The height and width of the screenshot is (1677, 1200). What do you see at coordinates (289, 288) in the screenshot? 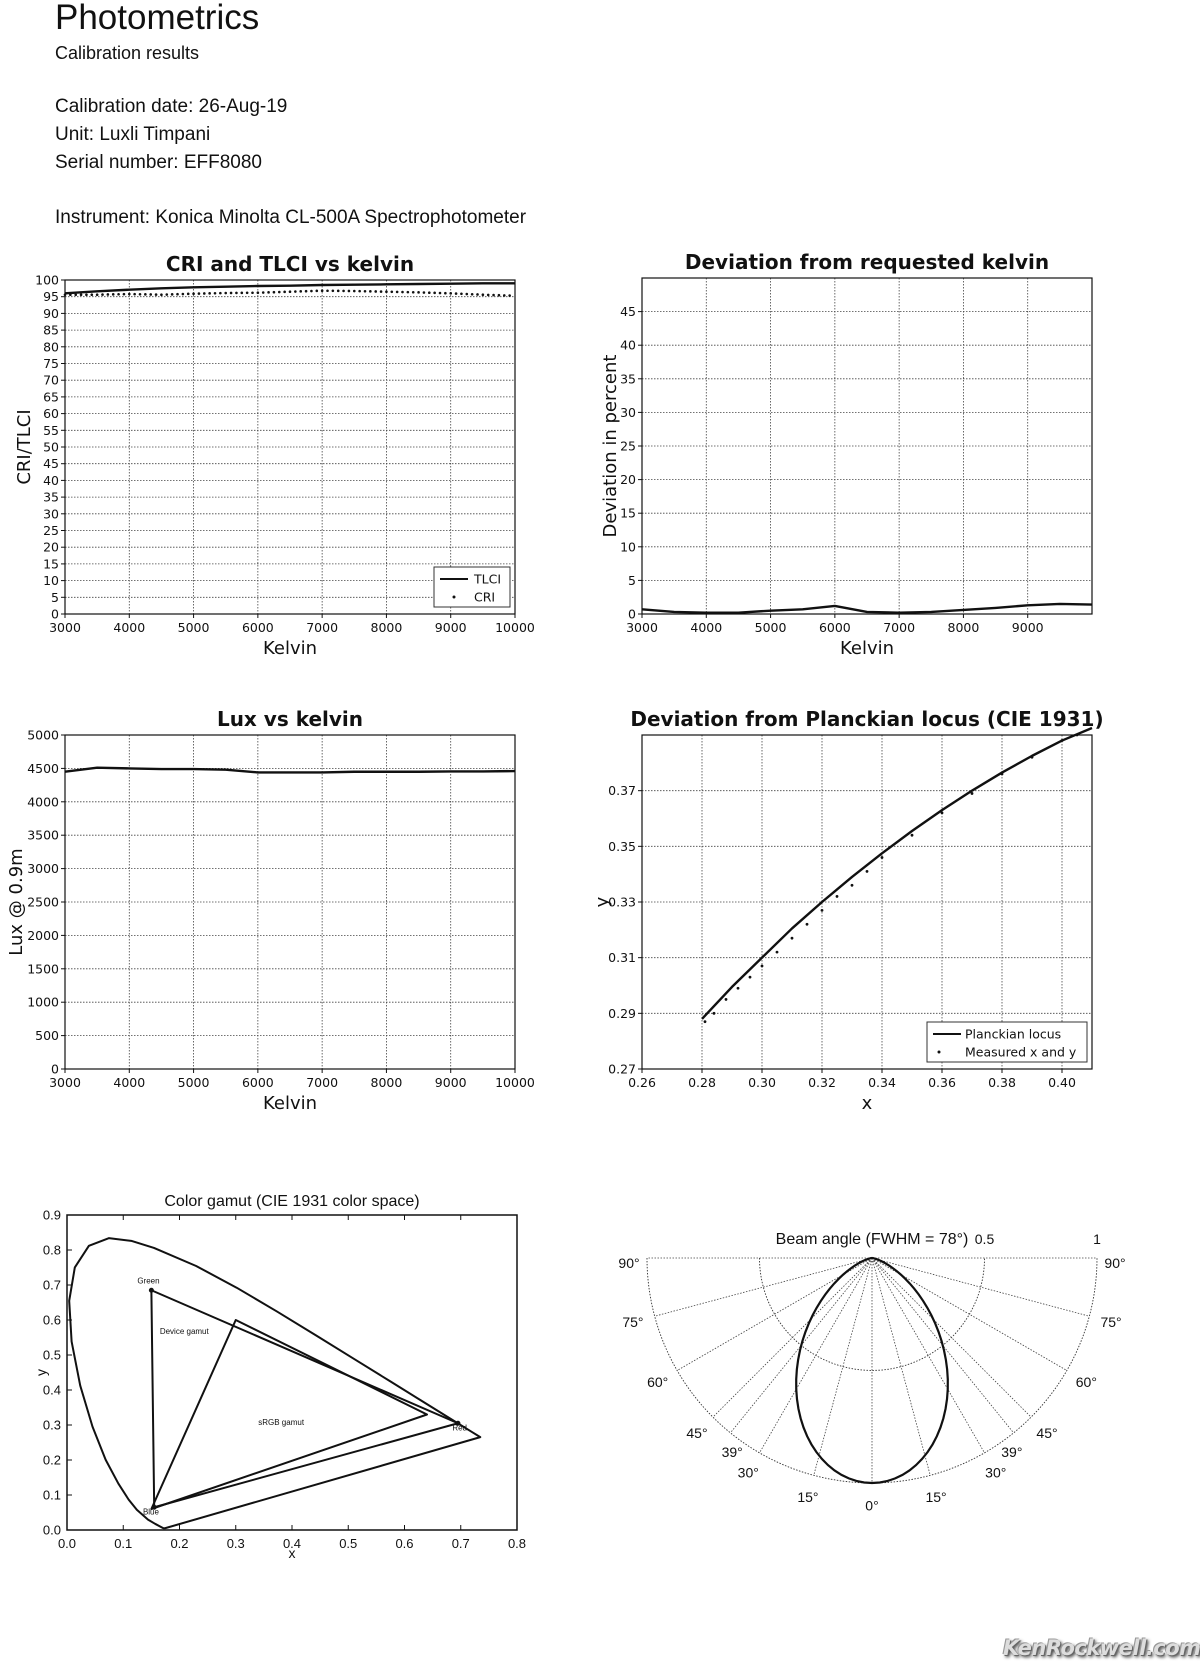
I see `series-tlci-line` at bounding box center [289, 288].